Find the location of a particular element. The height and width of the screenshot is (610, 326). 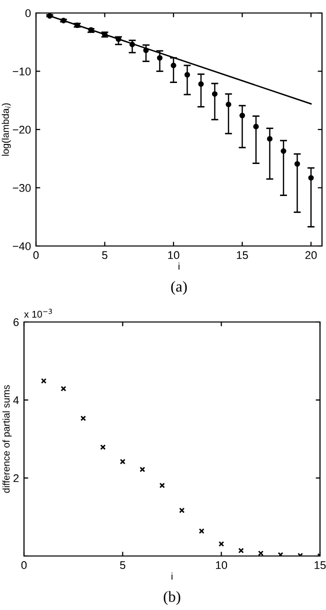

y-tick-label: −10 is located at coordinates (21, 72).